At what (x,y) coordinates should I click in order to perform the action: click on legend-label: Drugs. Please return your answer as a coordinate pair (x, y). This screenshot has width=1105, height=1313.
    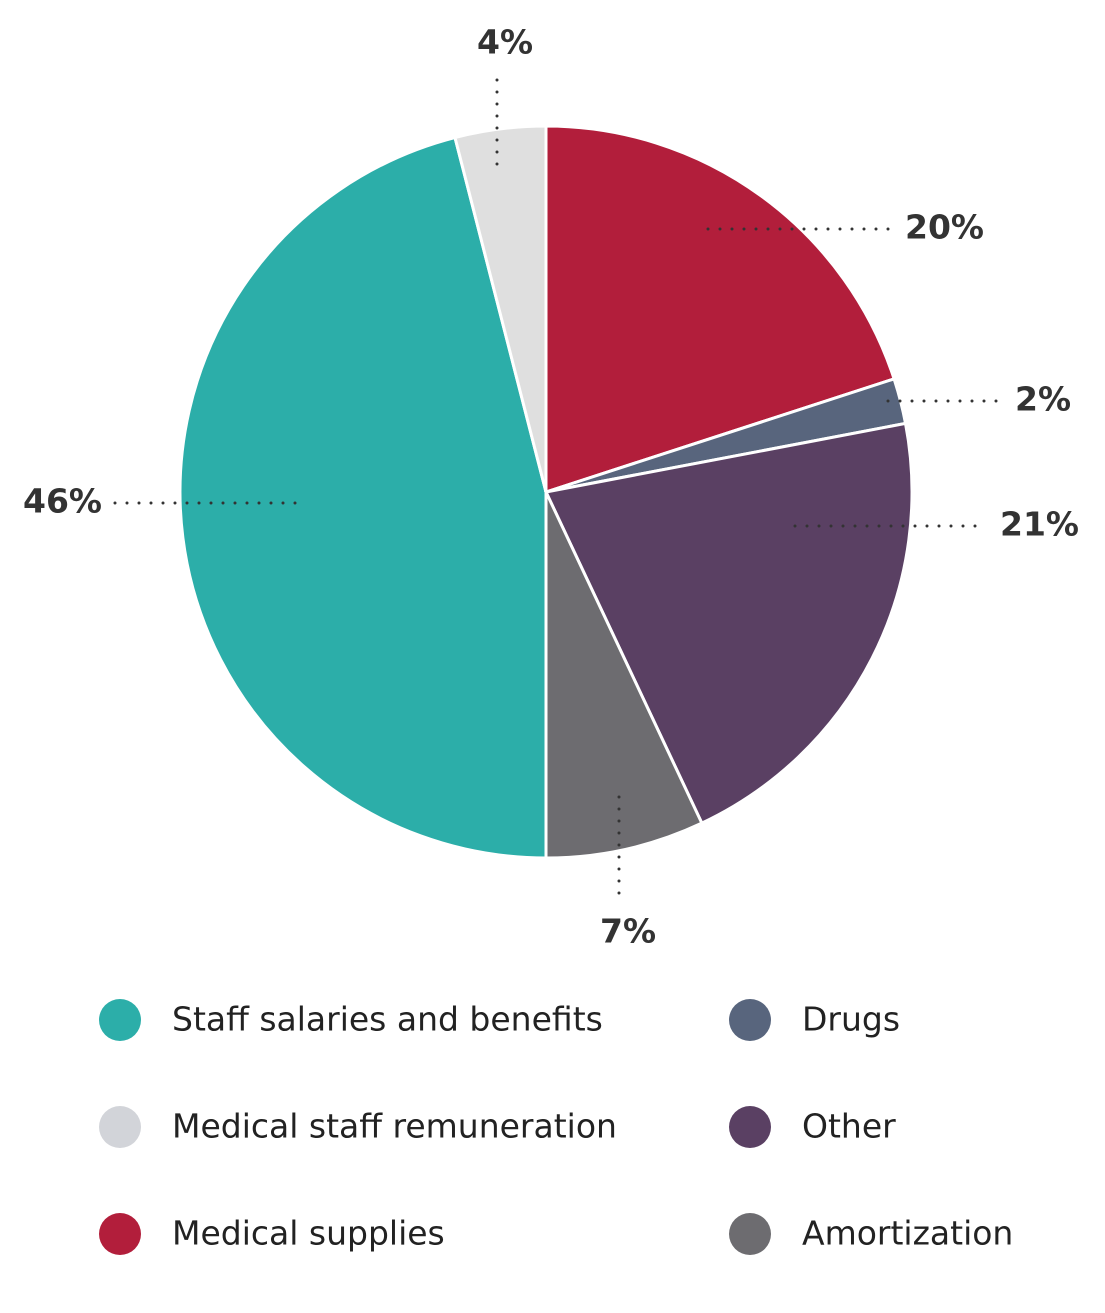
    Looking at the image, I should click on (851, 1019).